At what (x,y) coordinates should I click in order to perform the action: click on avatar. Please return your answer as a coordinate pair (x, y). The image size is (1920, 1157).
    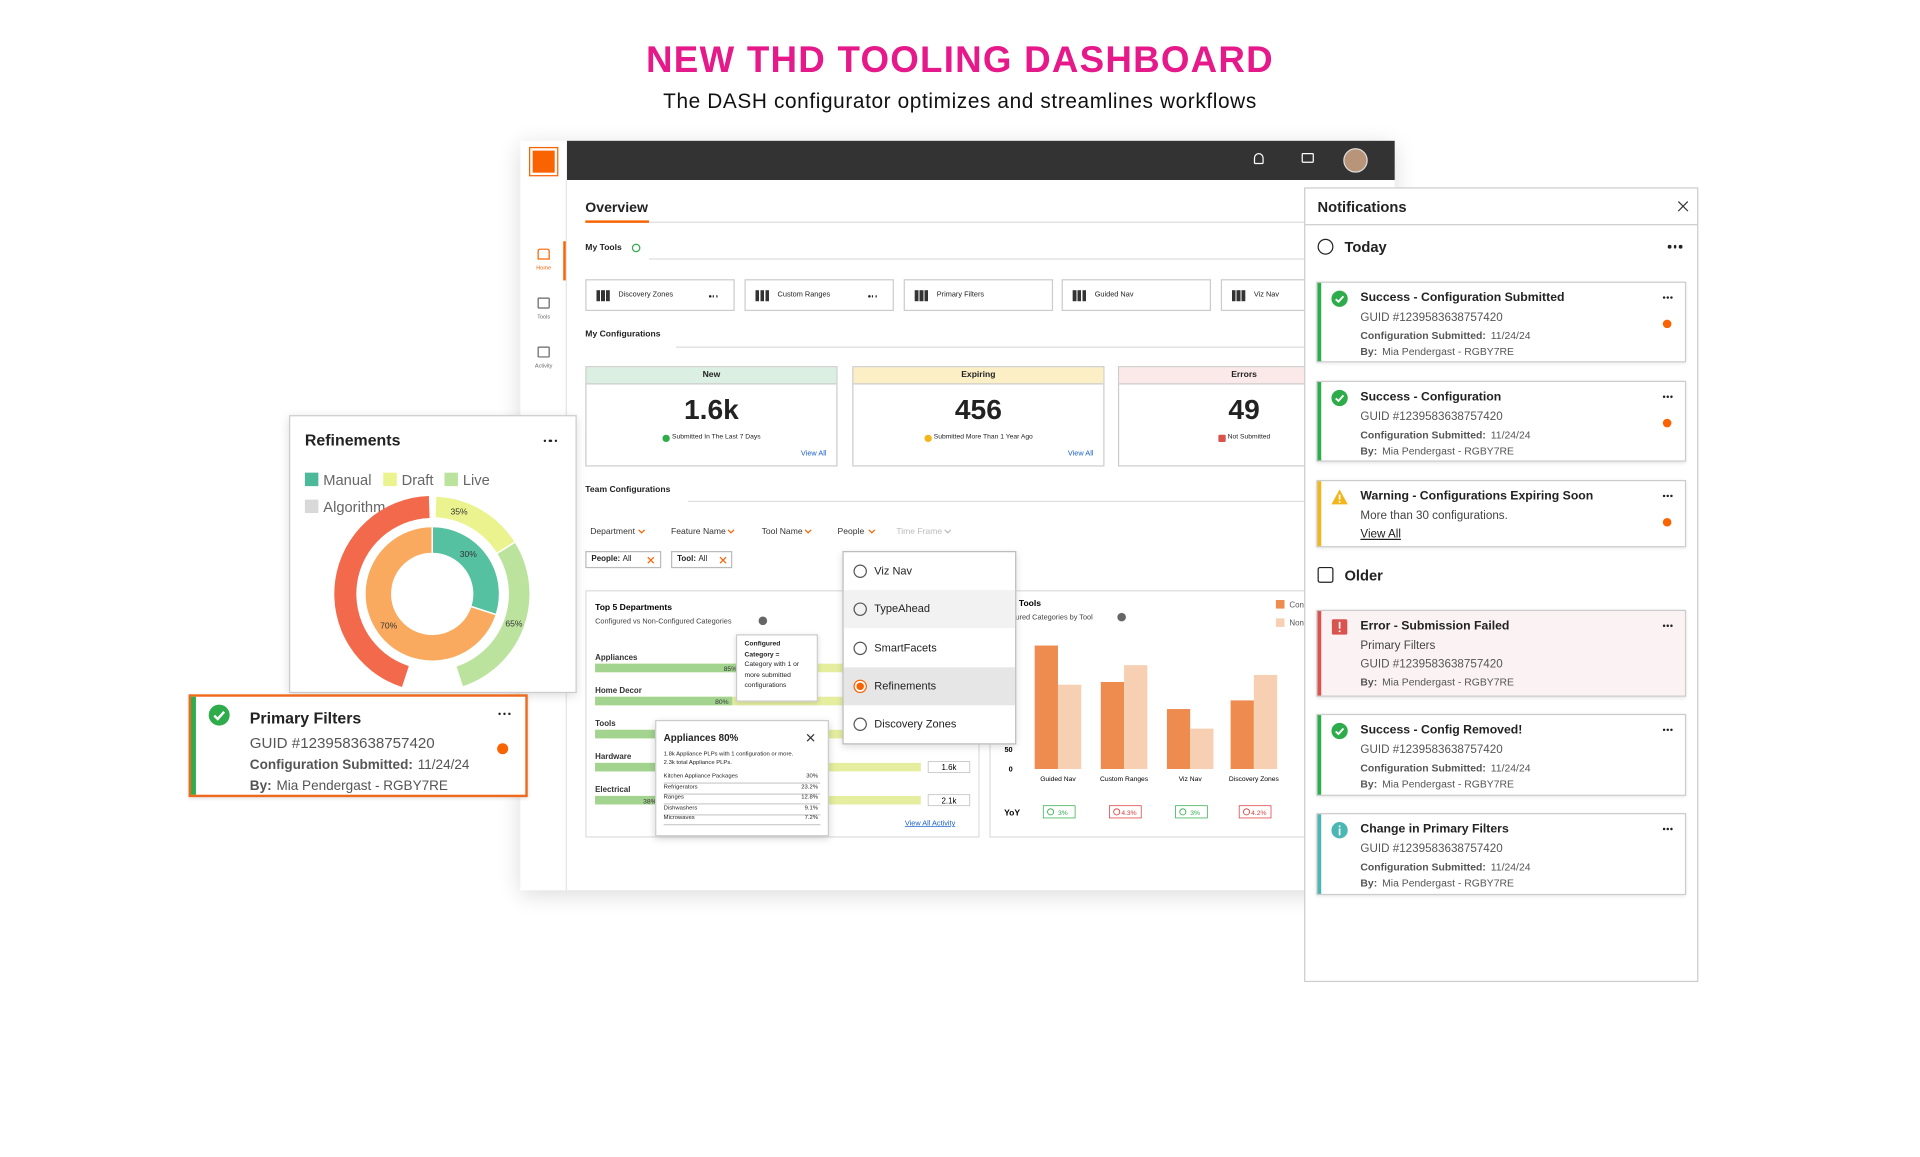
    Looking at the image, I should click on (1355, 160).